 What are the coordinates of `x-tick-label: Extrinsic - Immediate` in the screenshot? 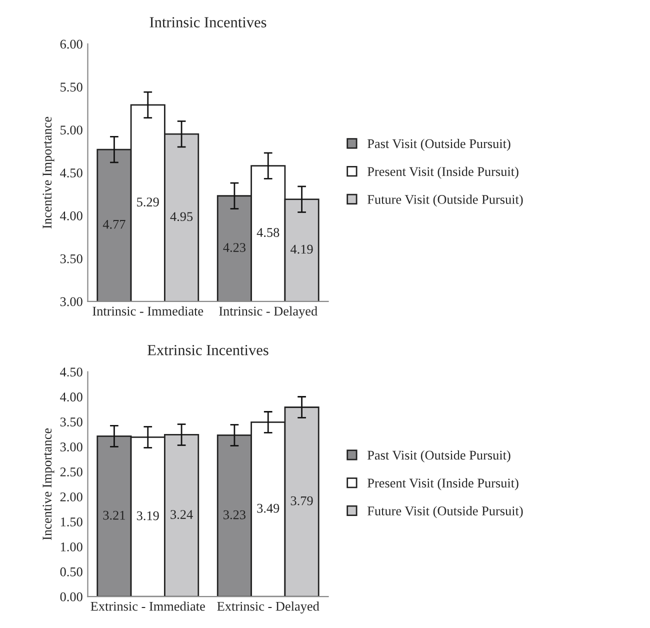 It's located at (147, 606).